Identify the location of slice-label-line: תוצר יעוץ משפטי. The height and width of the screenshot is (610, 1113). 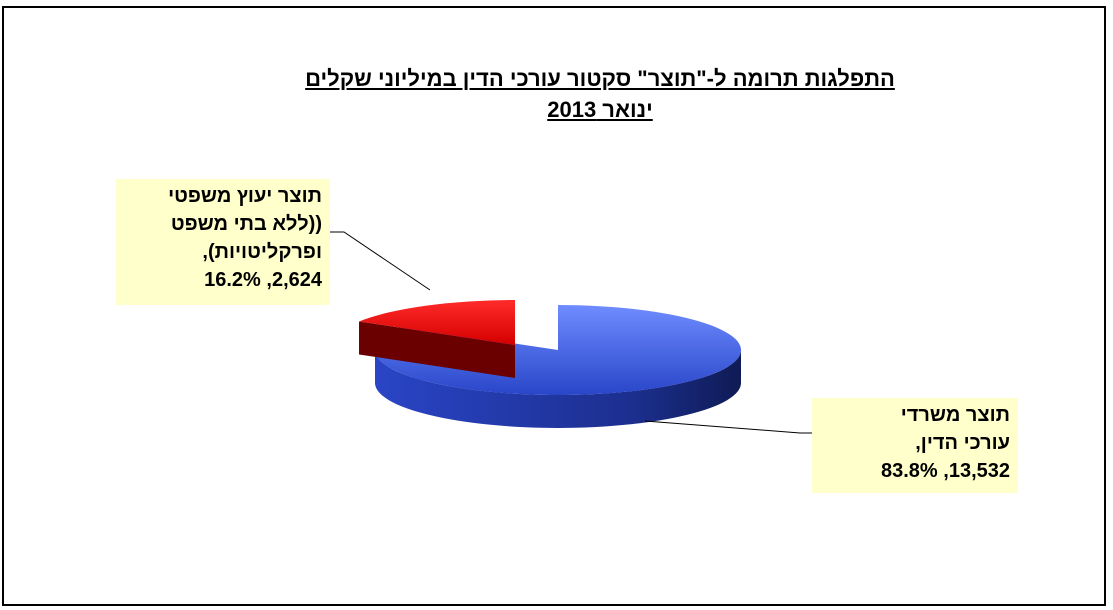
(245, 196).